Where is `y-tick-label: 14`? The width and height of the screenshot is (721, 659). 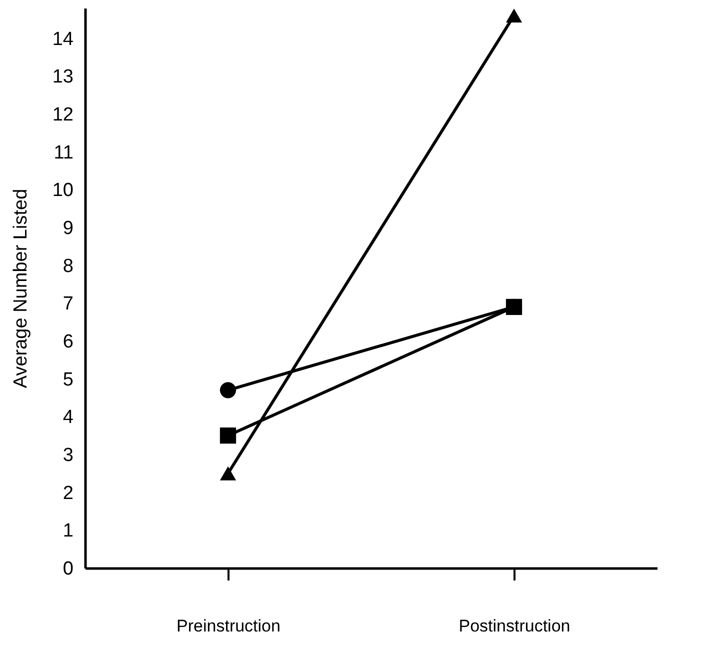 y-tick-label: 14 is located at coordinates (63, 39).